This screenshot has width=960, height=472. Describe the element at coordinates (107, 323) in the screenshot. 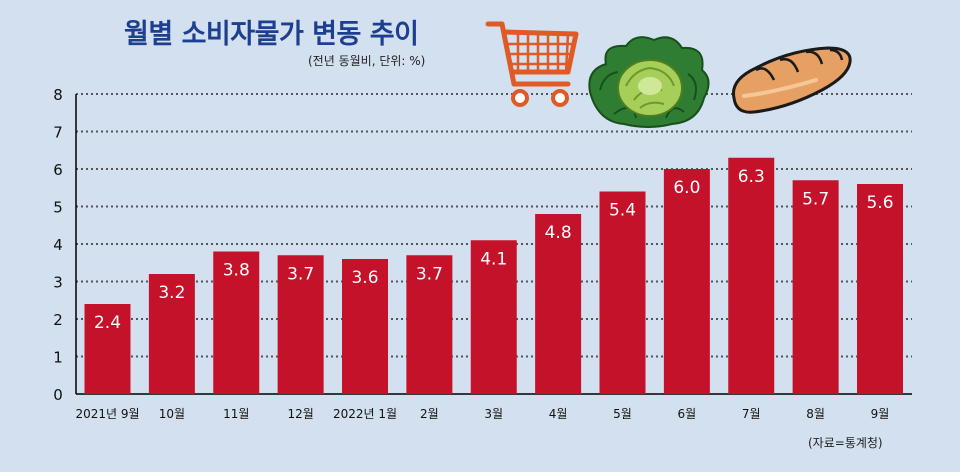

I see `bar-value-label: 2.4` at that location.